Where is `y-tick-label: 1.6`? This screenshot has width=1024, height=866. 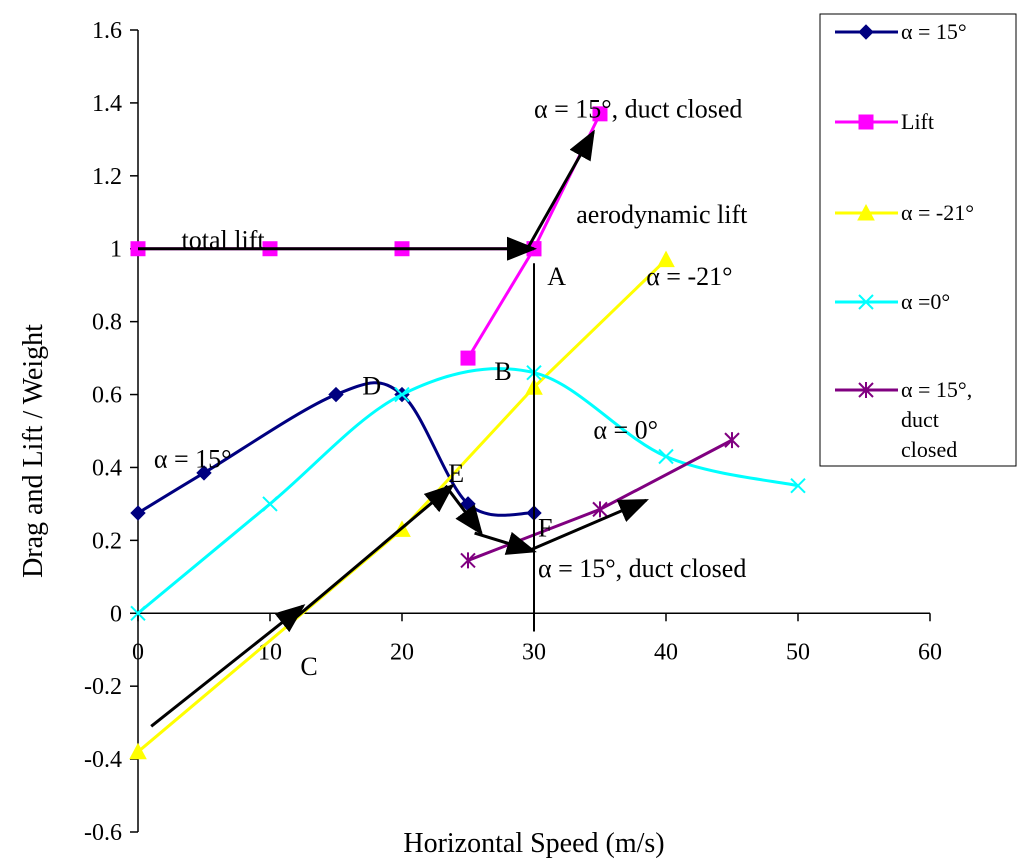 y-tick-label: 1.6 is located at coordinates (107, 31).